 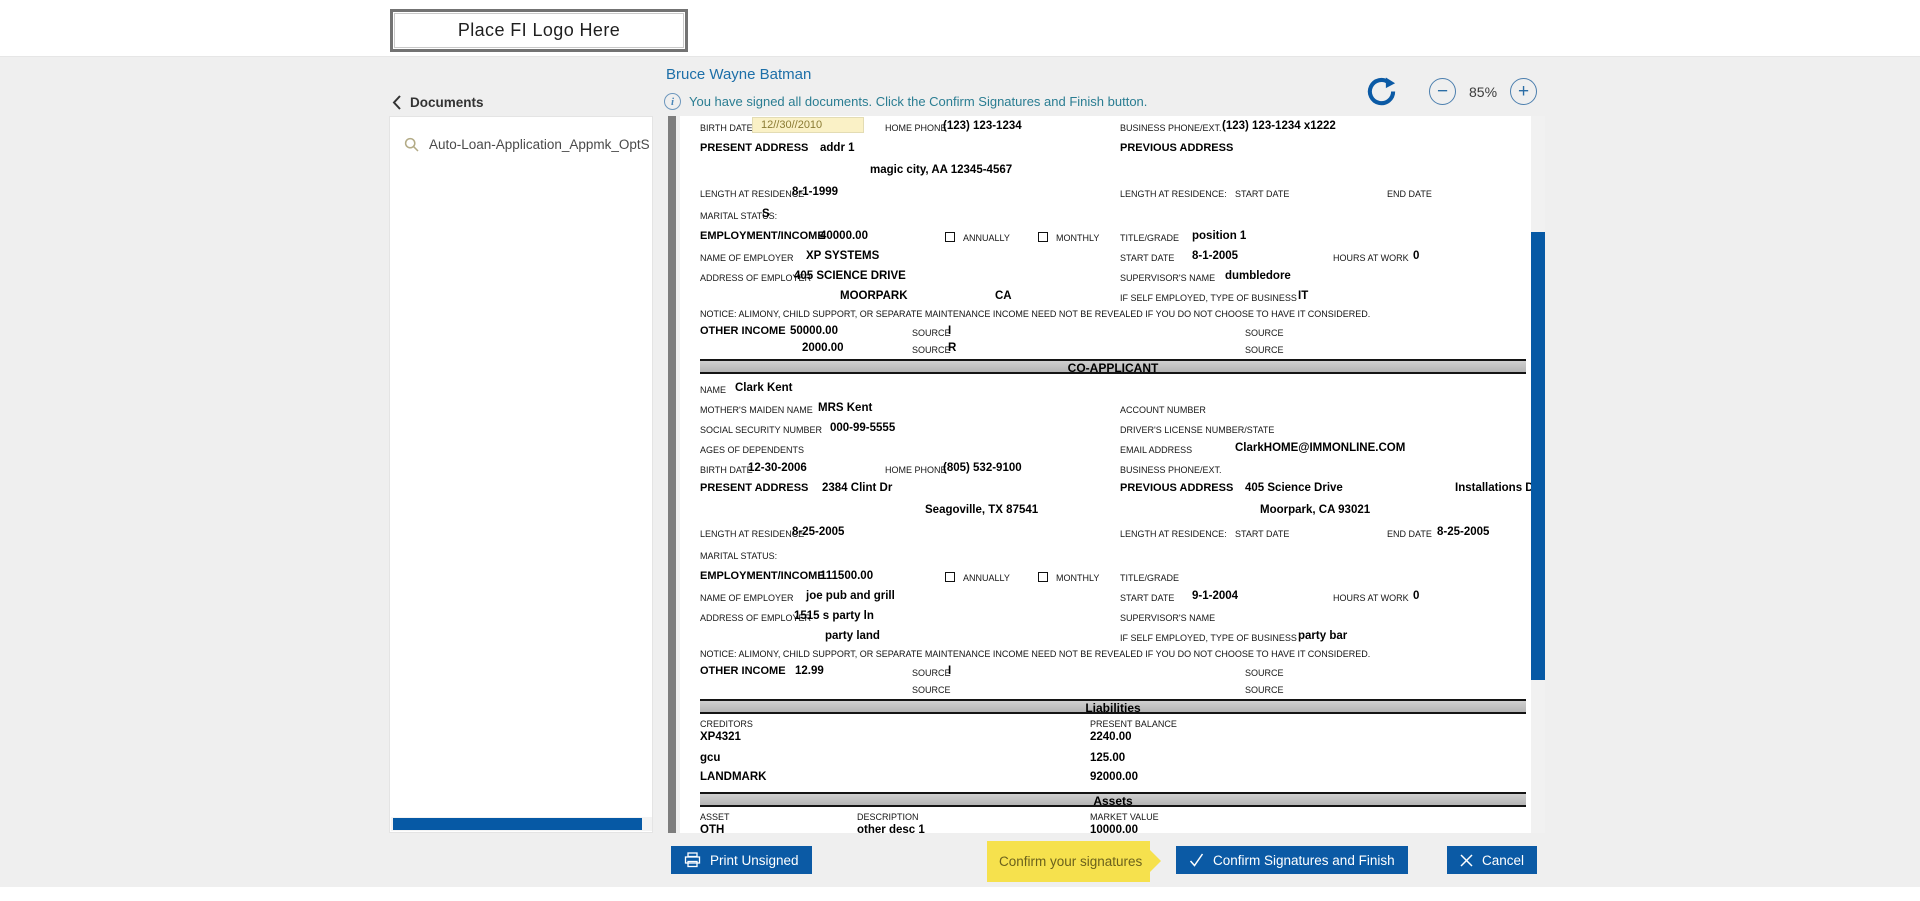 I want to click on co-applicant-section-header: CO-APPLICANT, so click(x=1113, y=367).